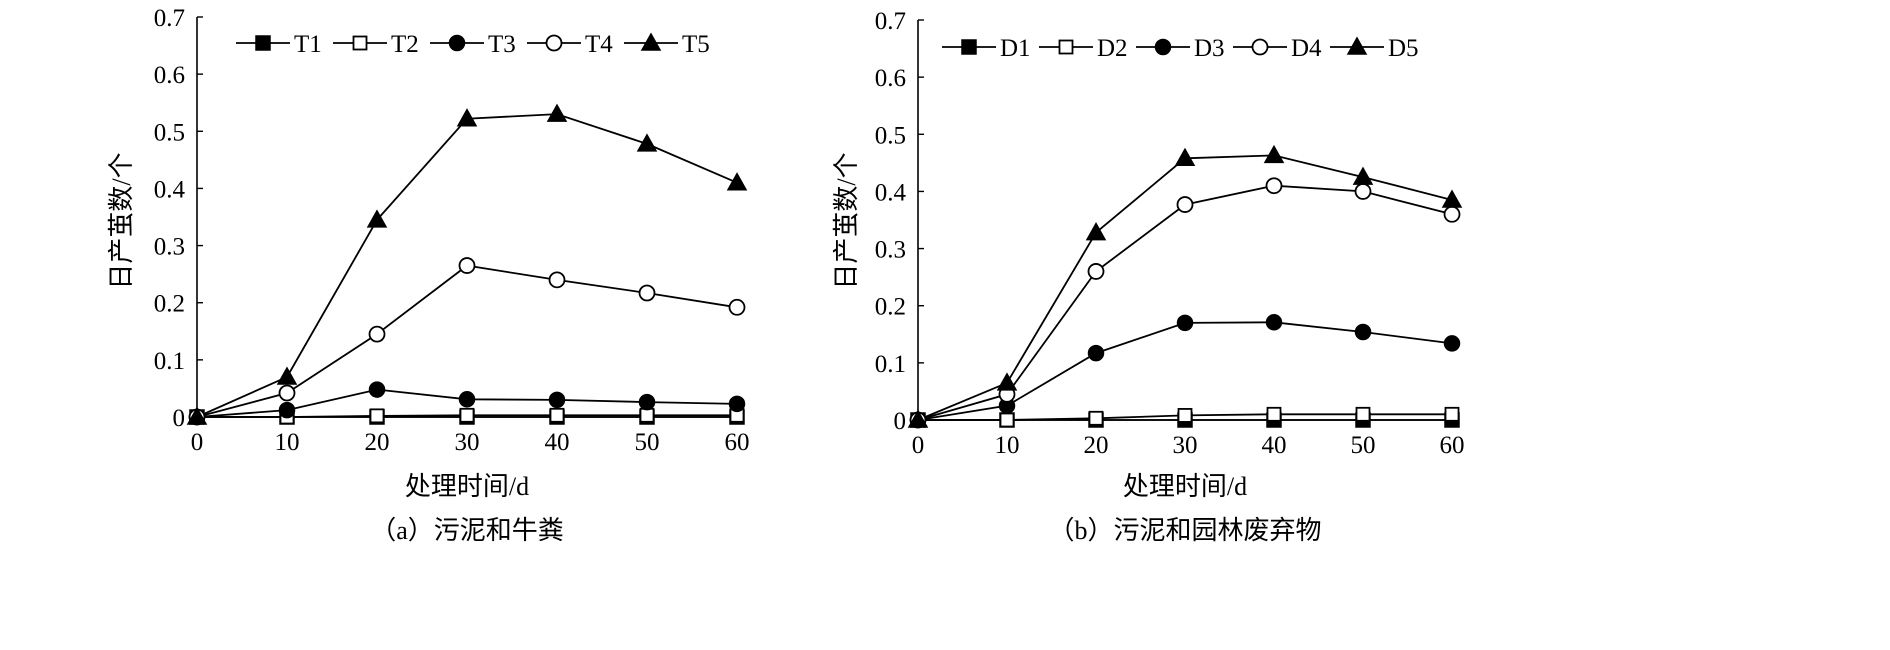  I want to click on chart-a-y-tick-label: 0, so click(179, 418).